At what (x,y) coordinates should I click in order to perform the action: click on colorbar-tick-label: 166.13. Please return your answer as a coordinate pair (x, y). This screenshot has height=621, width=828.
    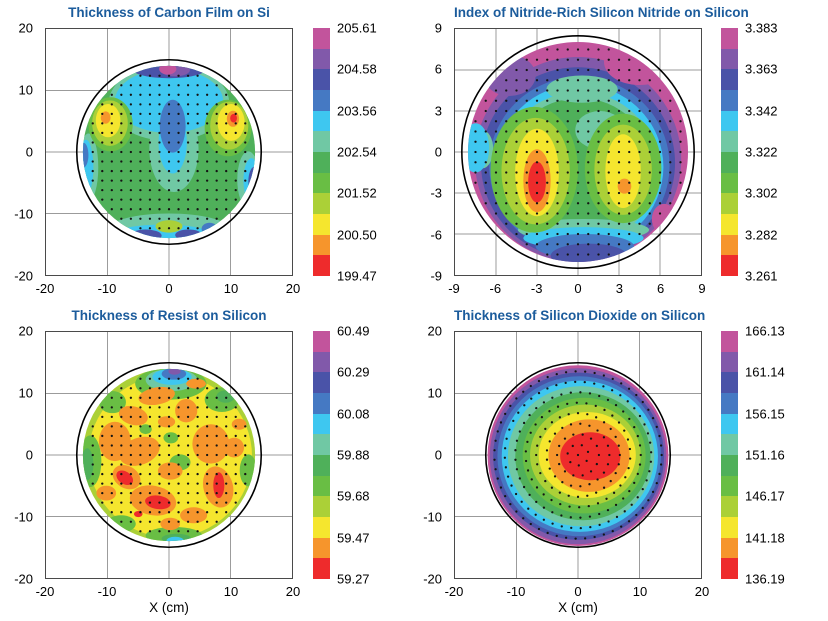
    Looking at the image, I should click on (765, 331).